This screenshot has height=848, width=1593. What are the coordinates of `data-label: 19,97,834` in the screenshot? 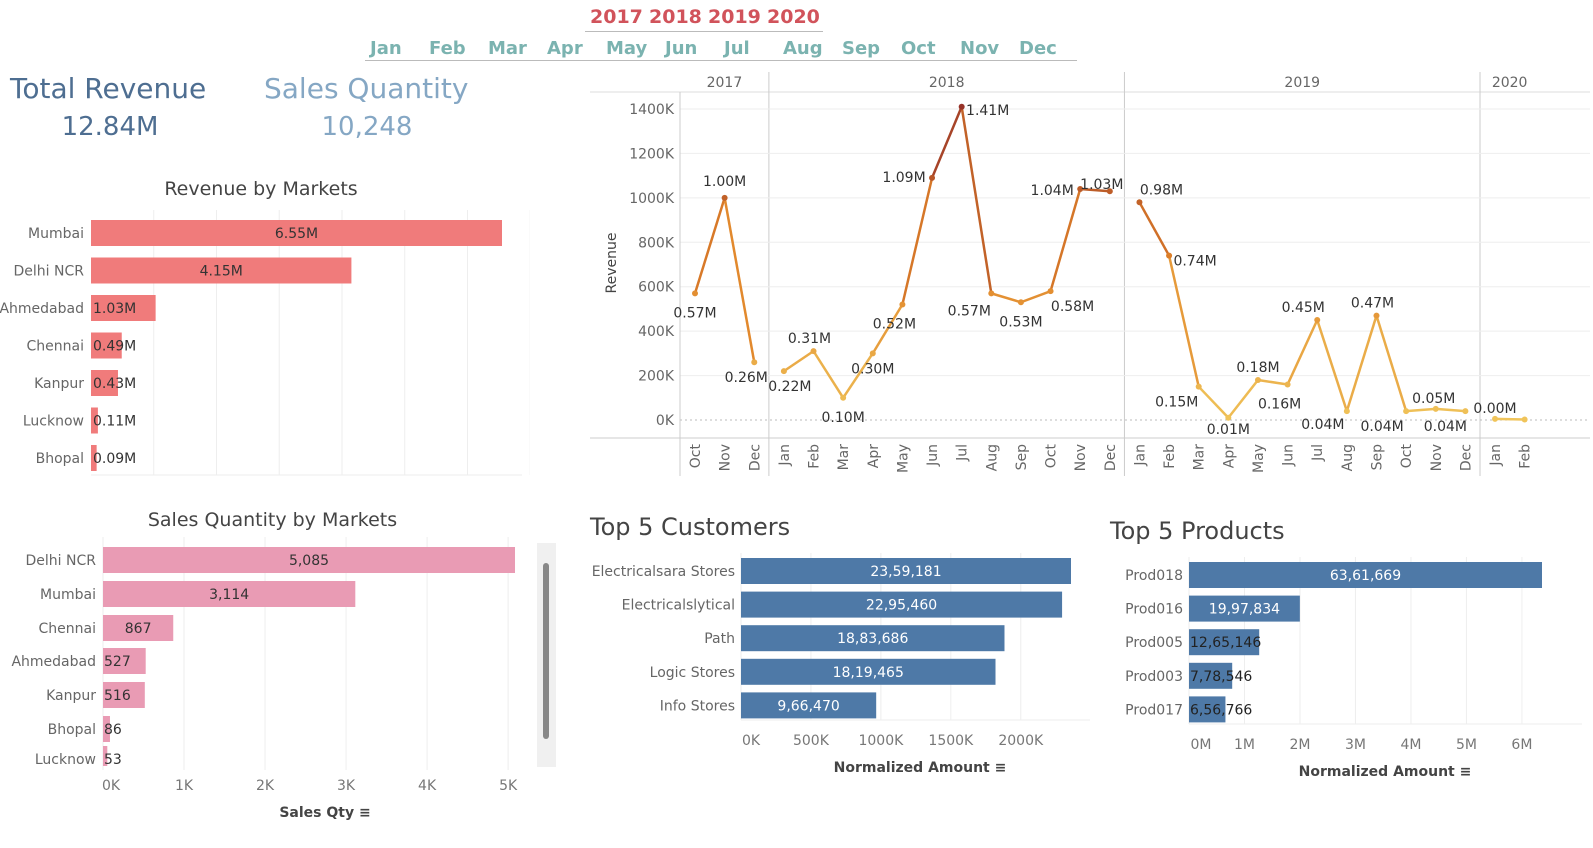 It's located at (1244, 610).